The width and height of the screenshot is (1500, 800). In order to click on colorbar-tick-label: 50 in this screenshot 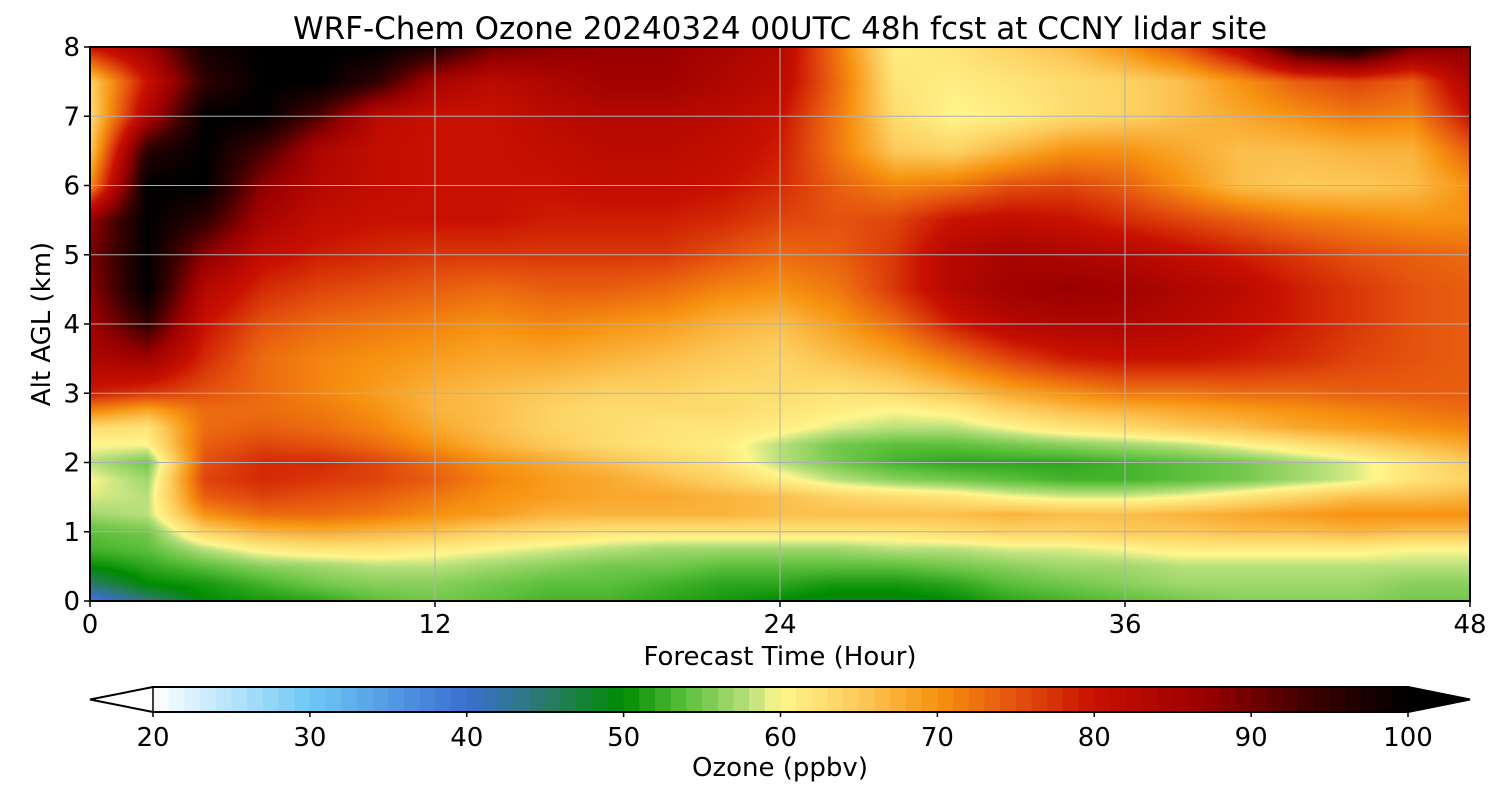, I will do `click(623, 738)`.